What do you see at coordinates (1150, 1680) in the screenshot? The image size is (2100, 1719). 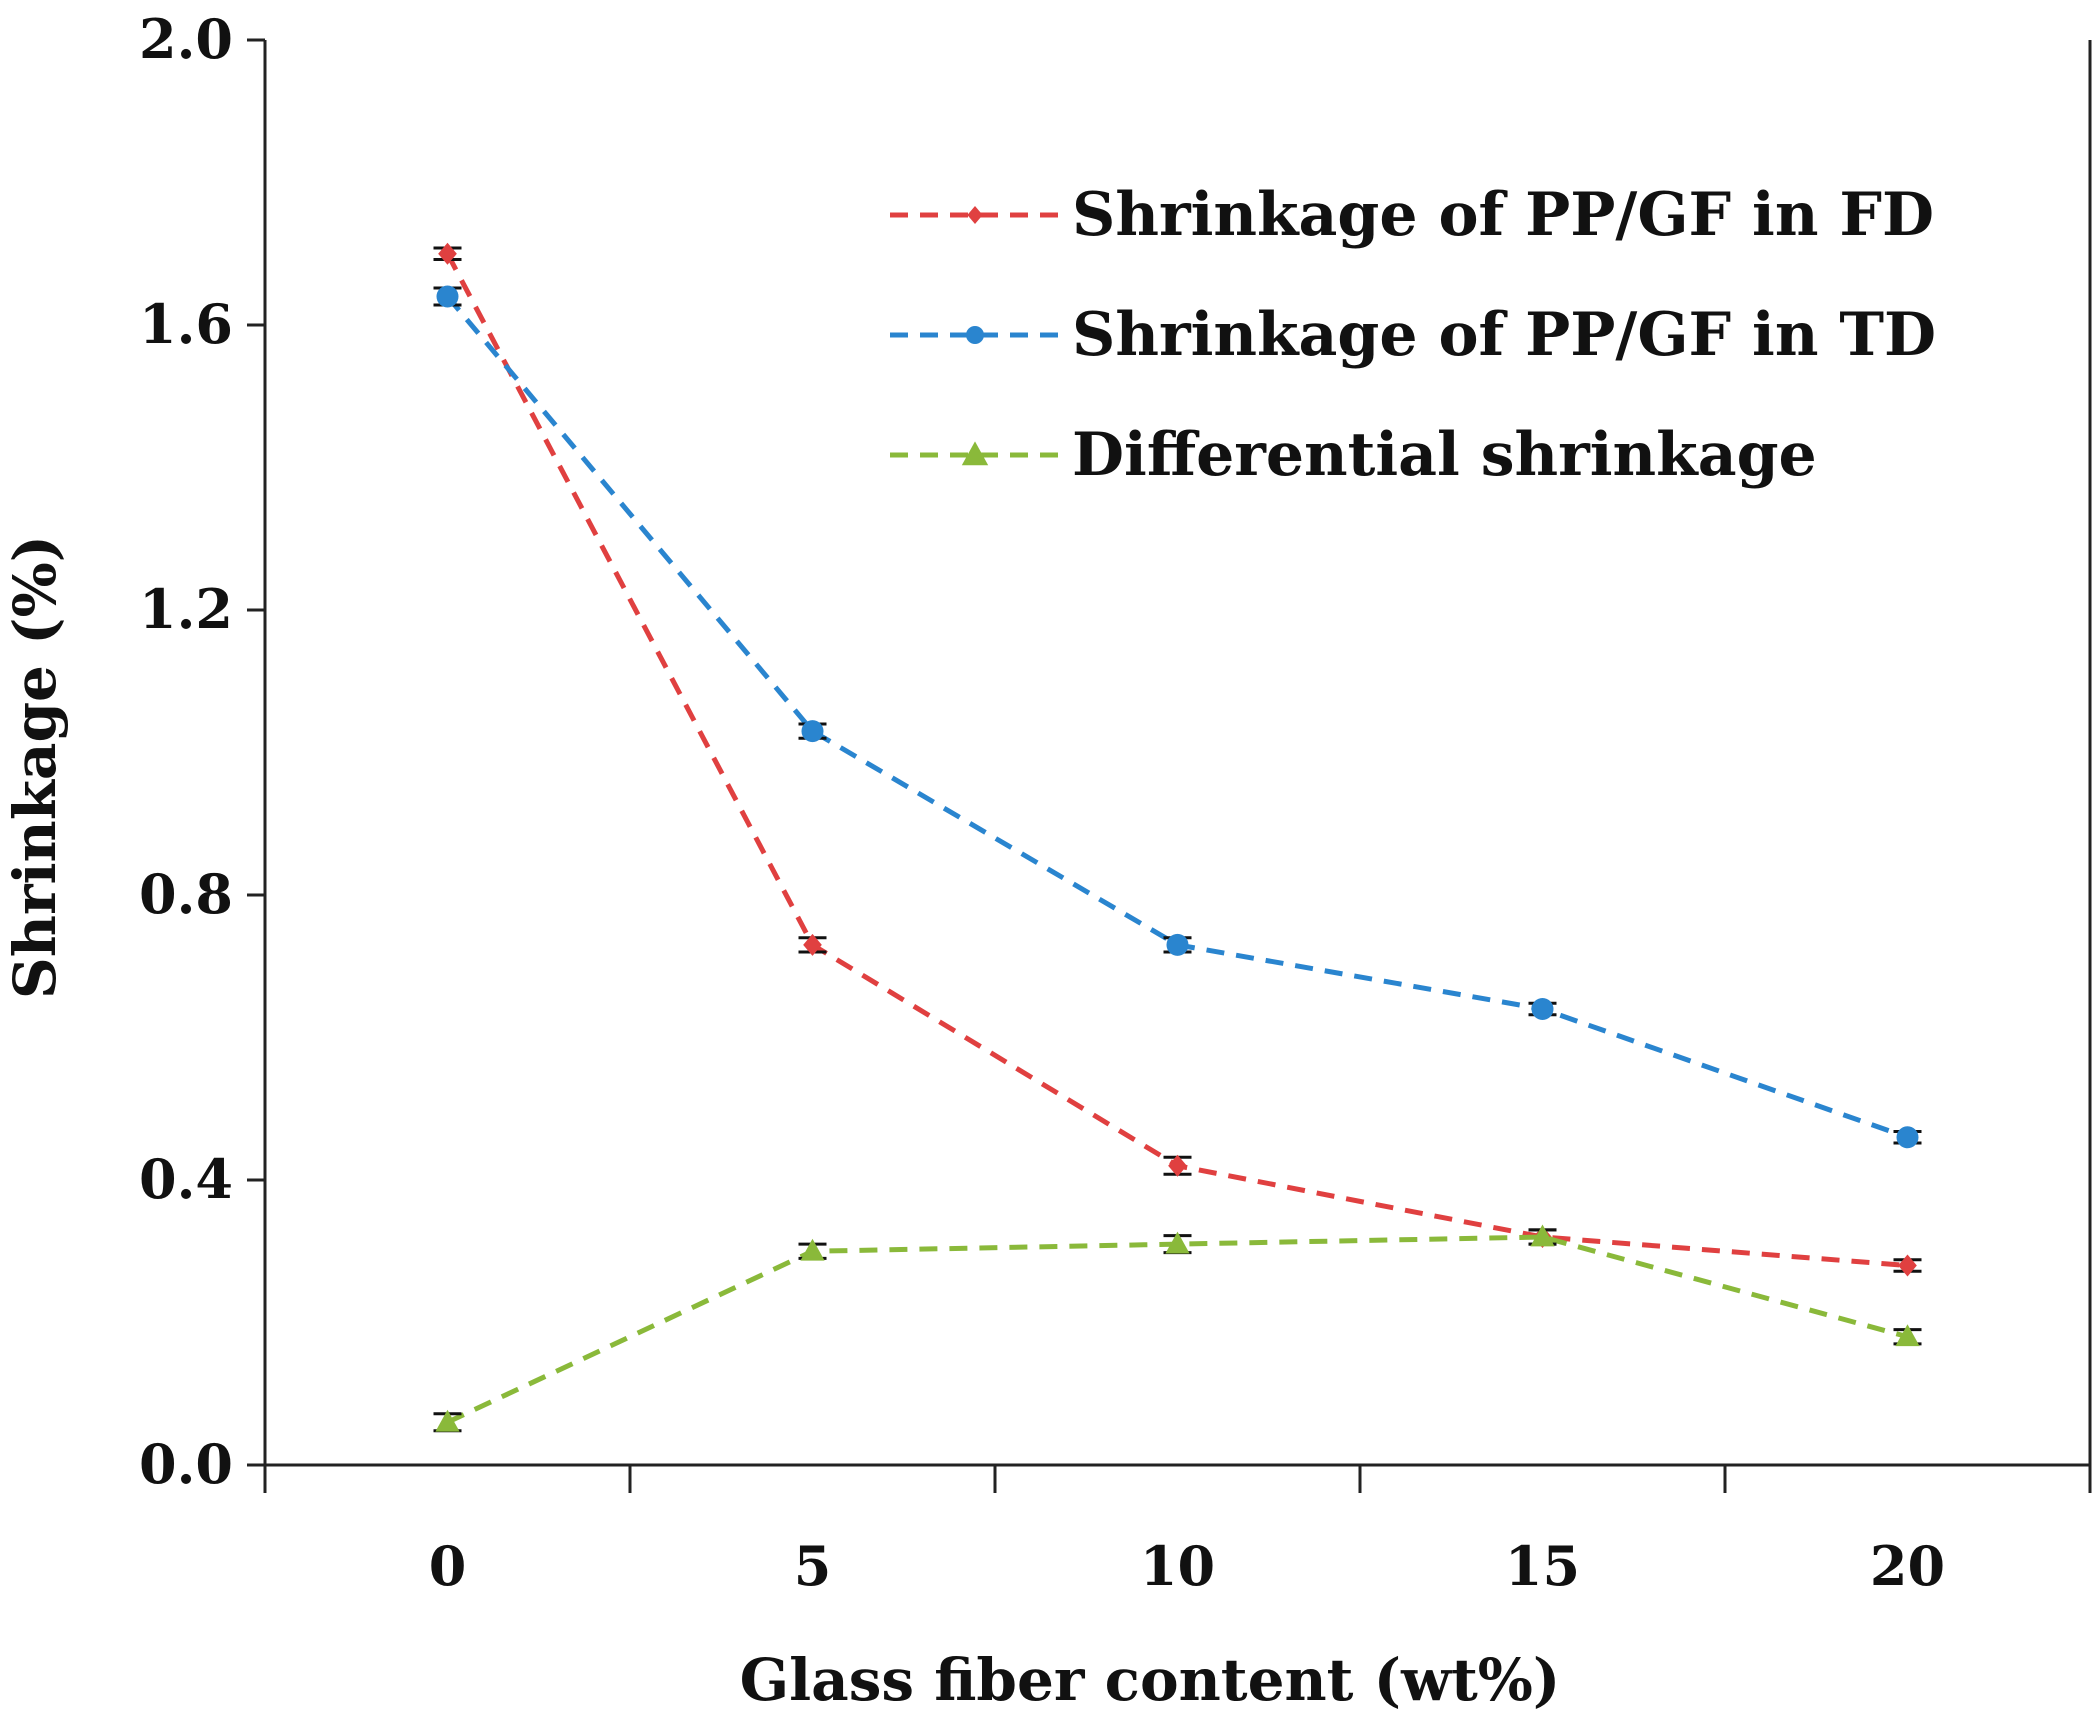 I see `x-axis-title: Glass fiber content (wt%)` at bounding box center [1150, 1680].